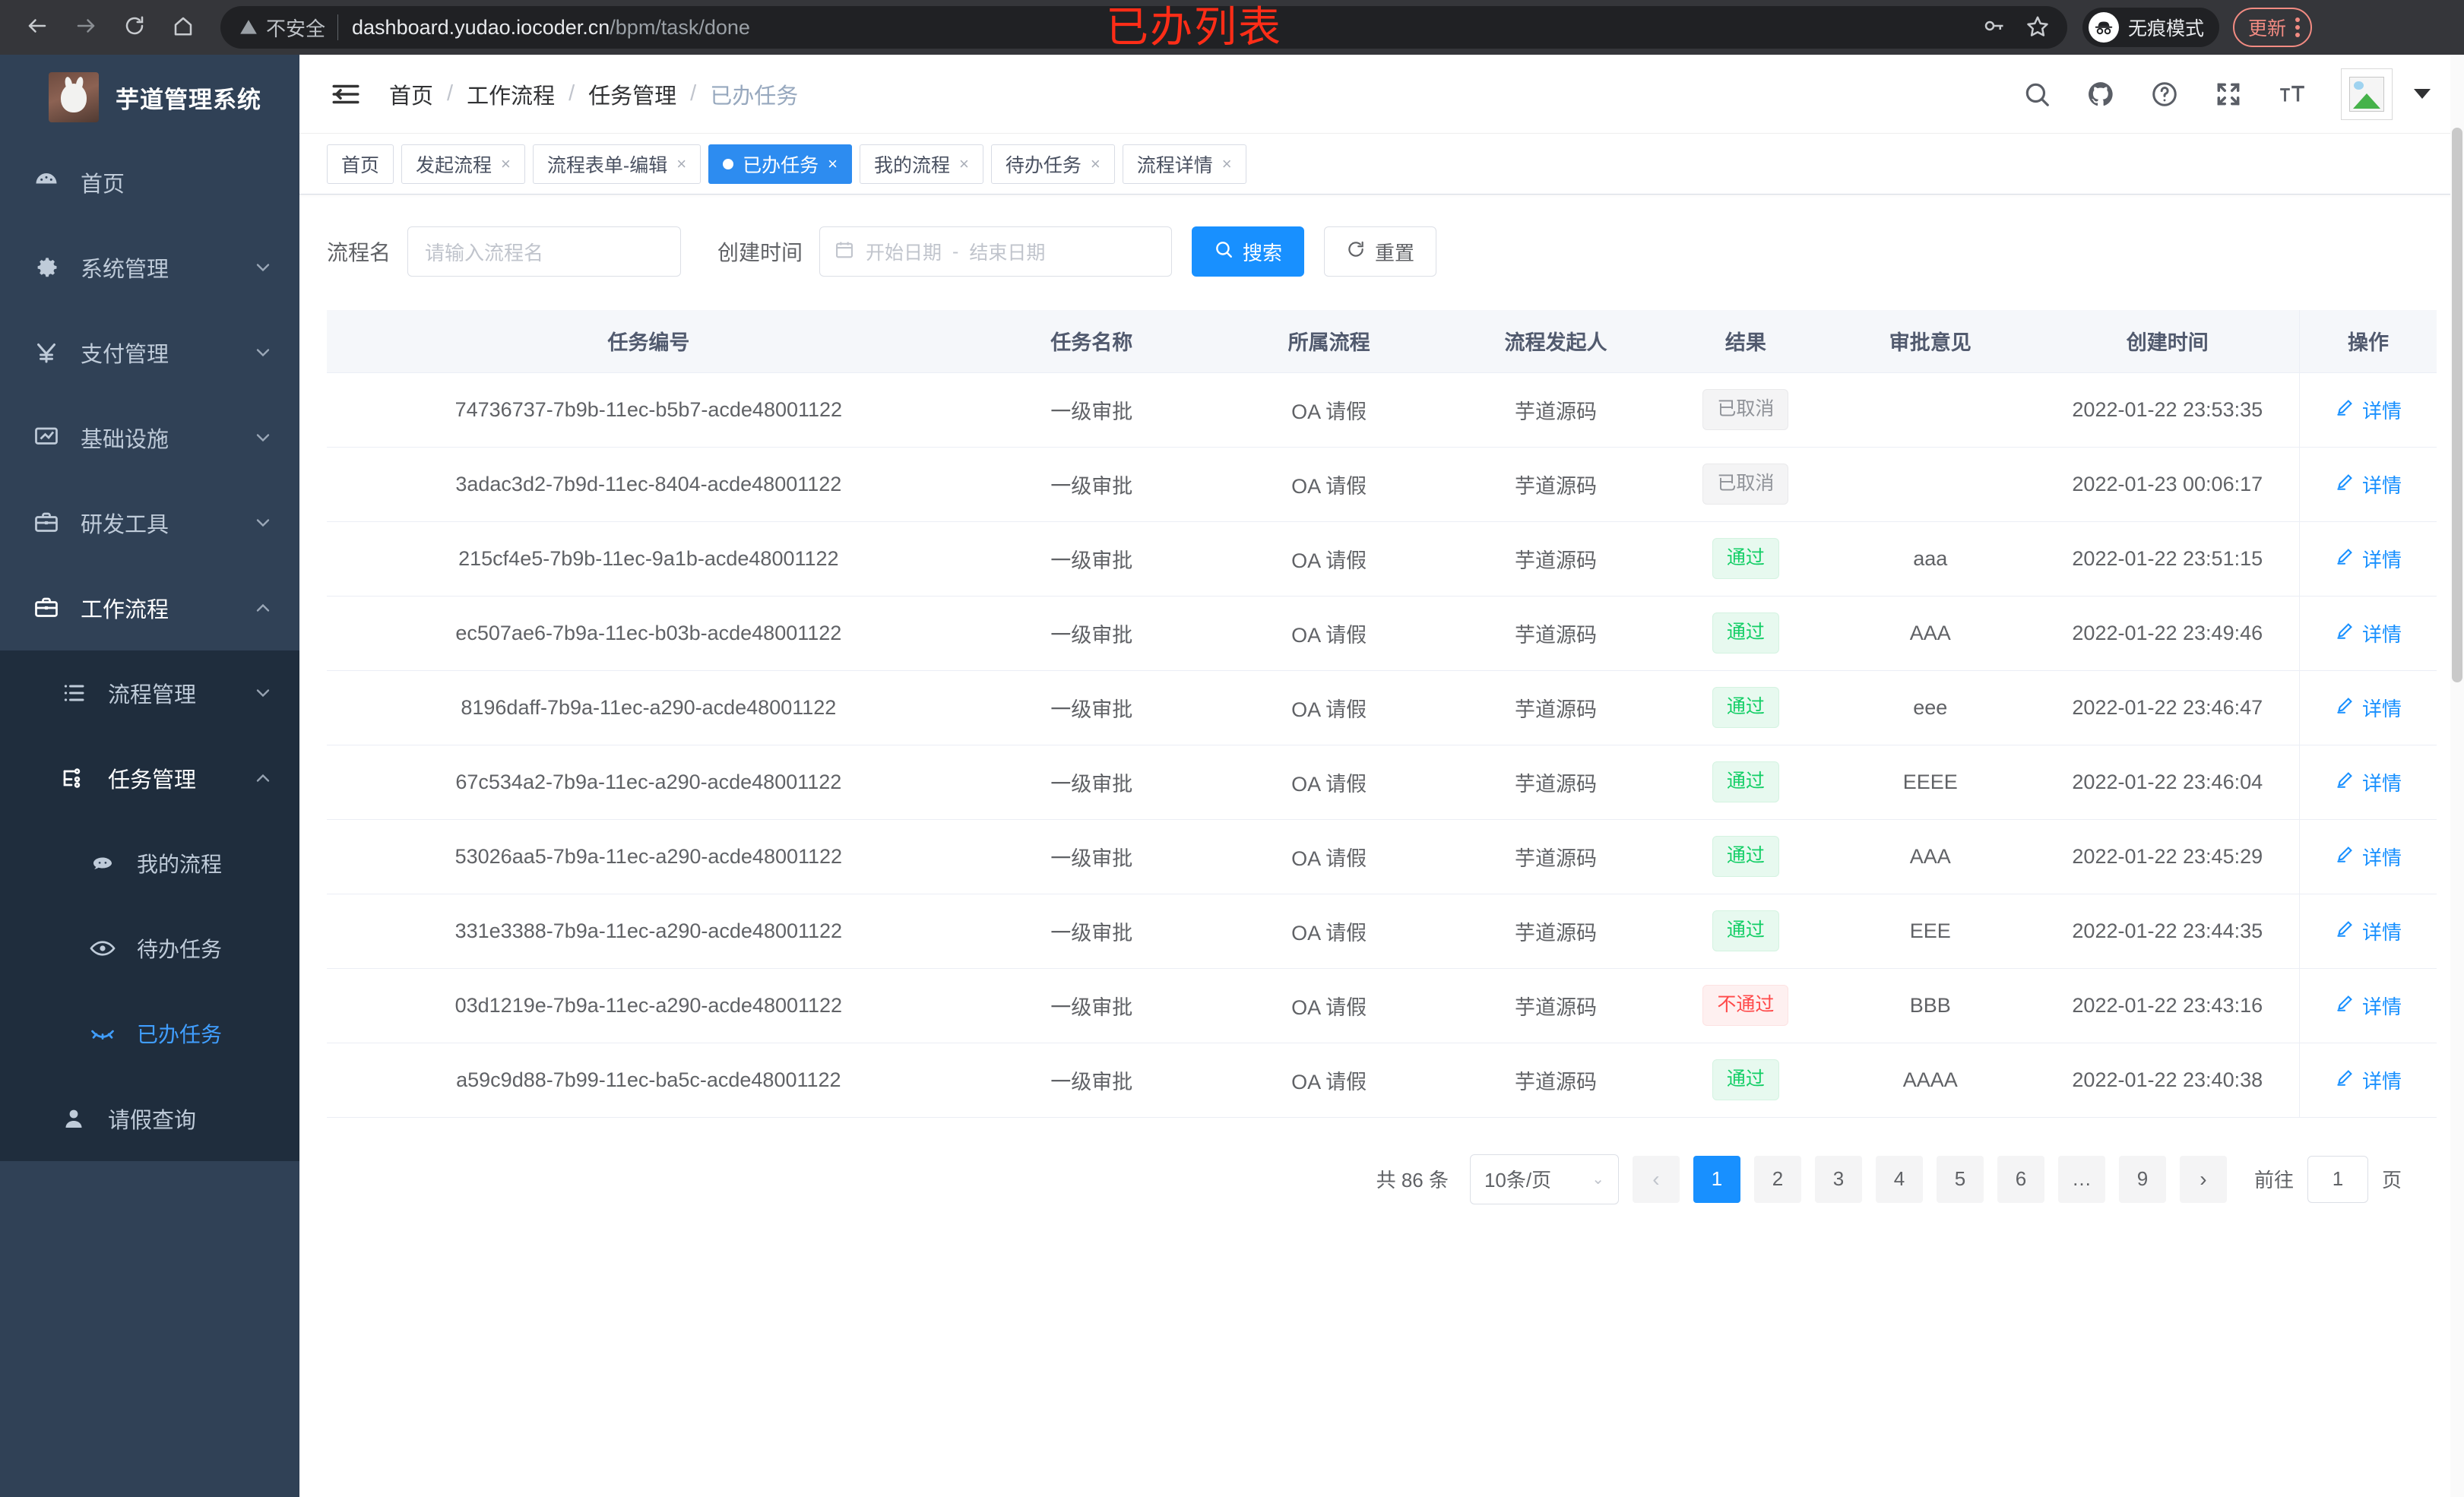  Describe the element at coordinates (346, 94) in the screenshot. I see `hamburger-icon` at that location.